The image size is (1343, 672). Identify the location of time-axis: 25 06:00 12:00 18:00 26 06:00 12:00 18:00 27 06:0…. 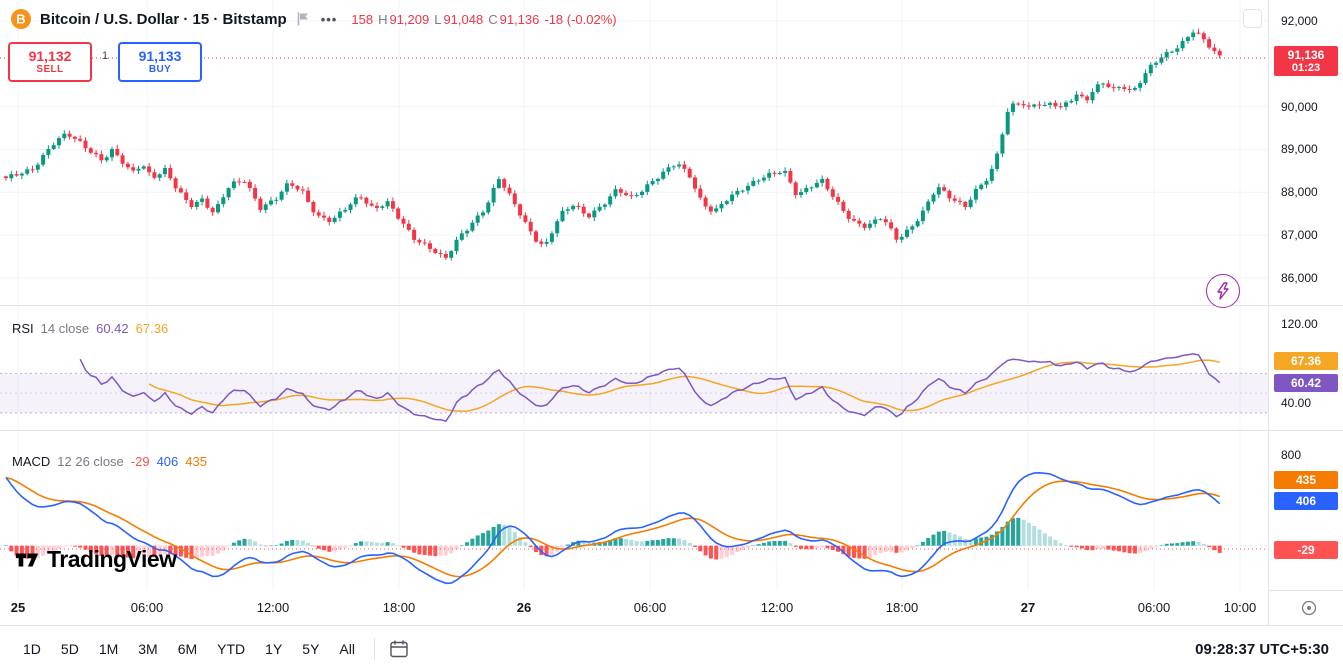
(634, 607).